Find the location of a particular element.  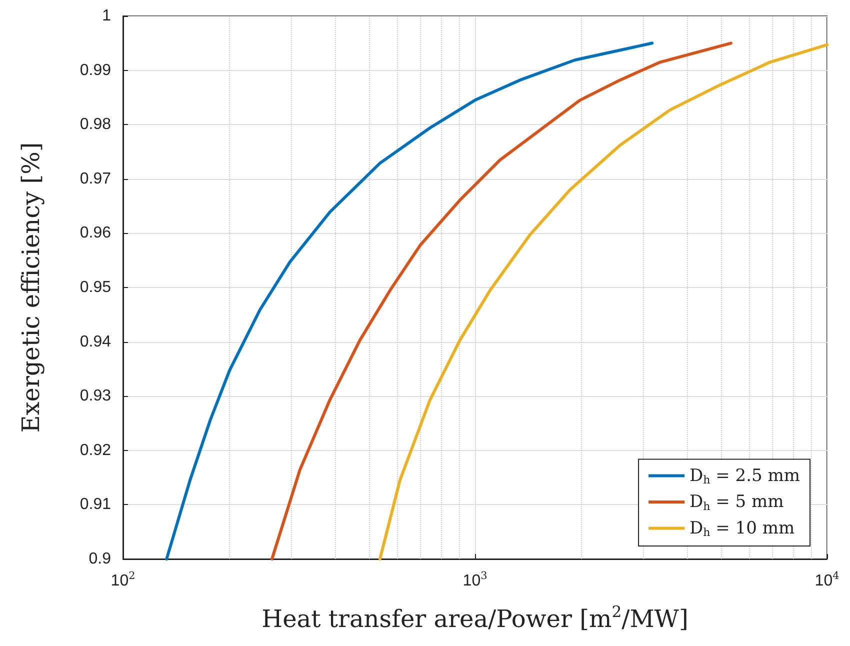

y-tick-label: 0.98 is located at coordinates (96, 125).